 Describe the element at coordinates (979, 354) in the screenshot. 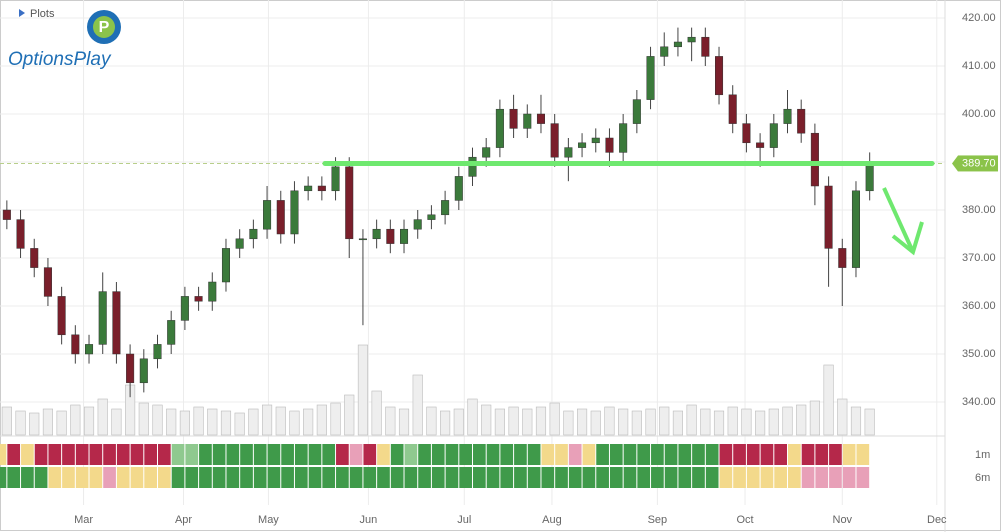

I see `y-tick-label: 350.00` at that location.